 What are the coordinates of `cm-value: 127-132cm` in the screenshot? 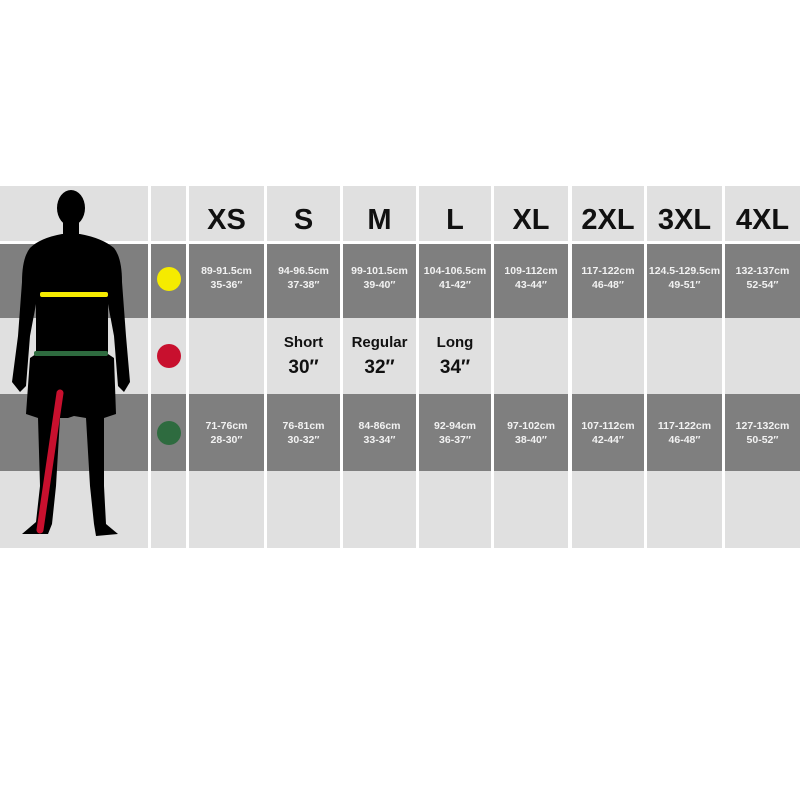 It's located at (762, 425).